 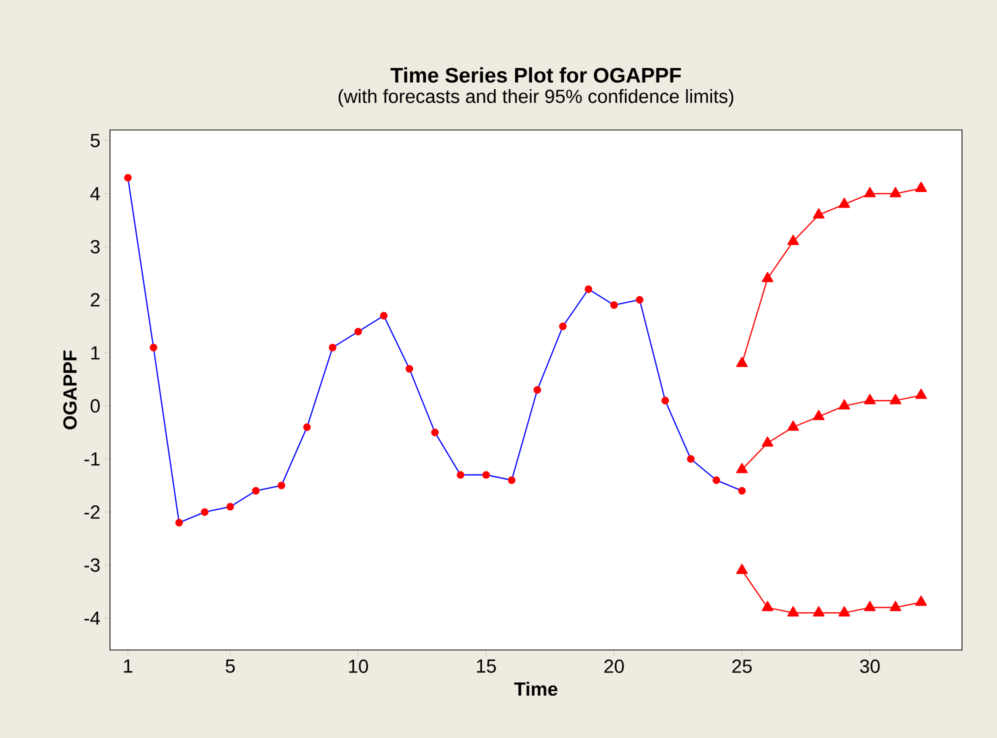 What do you see at coordinates (92, 459) in the screenshot?
I see `y-tick-label: -1` at bounding box center [92, 459].